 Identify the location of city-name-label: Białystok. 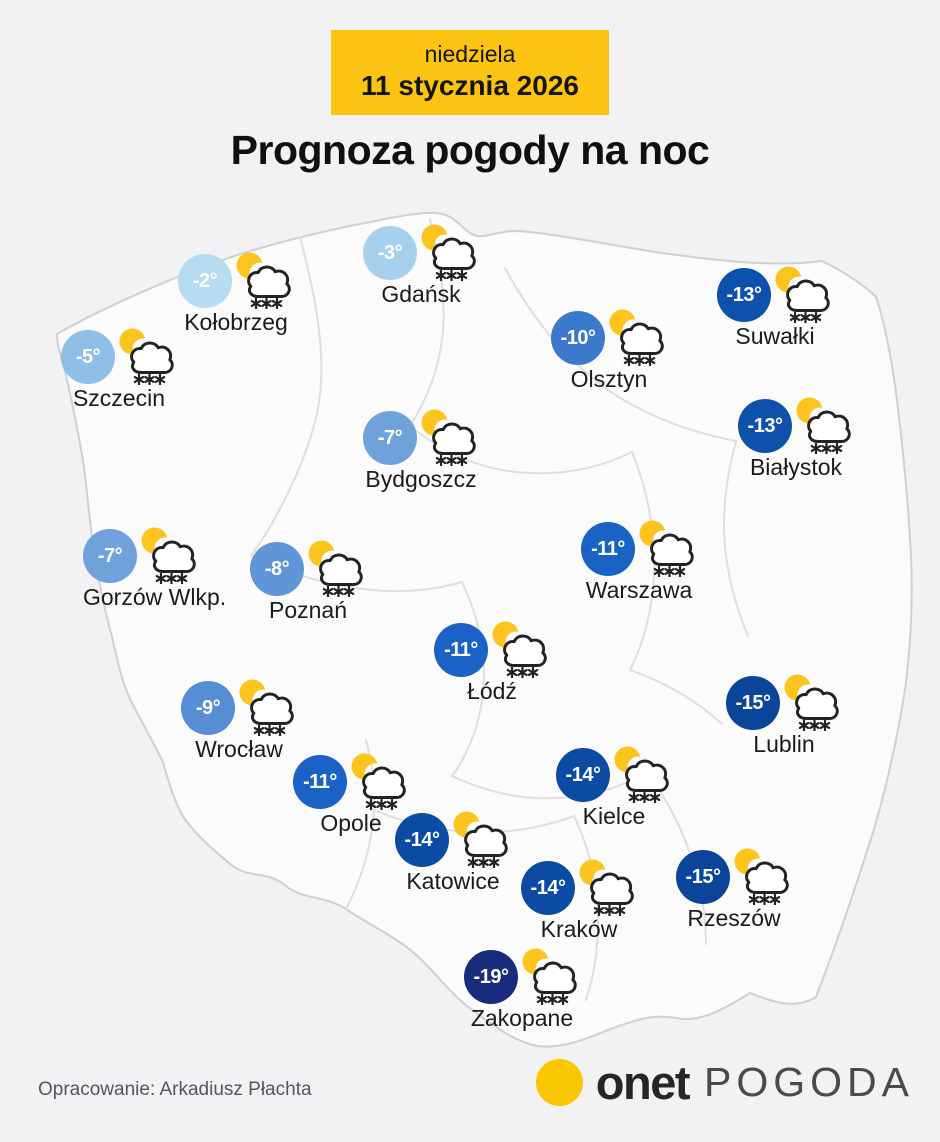
(796, 467).